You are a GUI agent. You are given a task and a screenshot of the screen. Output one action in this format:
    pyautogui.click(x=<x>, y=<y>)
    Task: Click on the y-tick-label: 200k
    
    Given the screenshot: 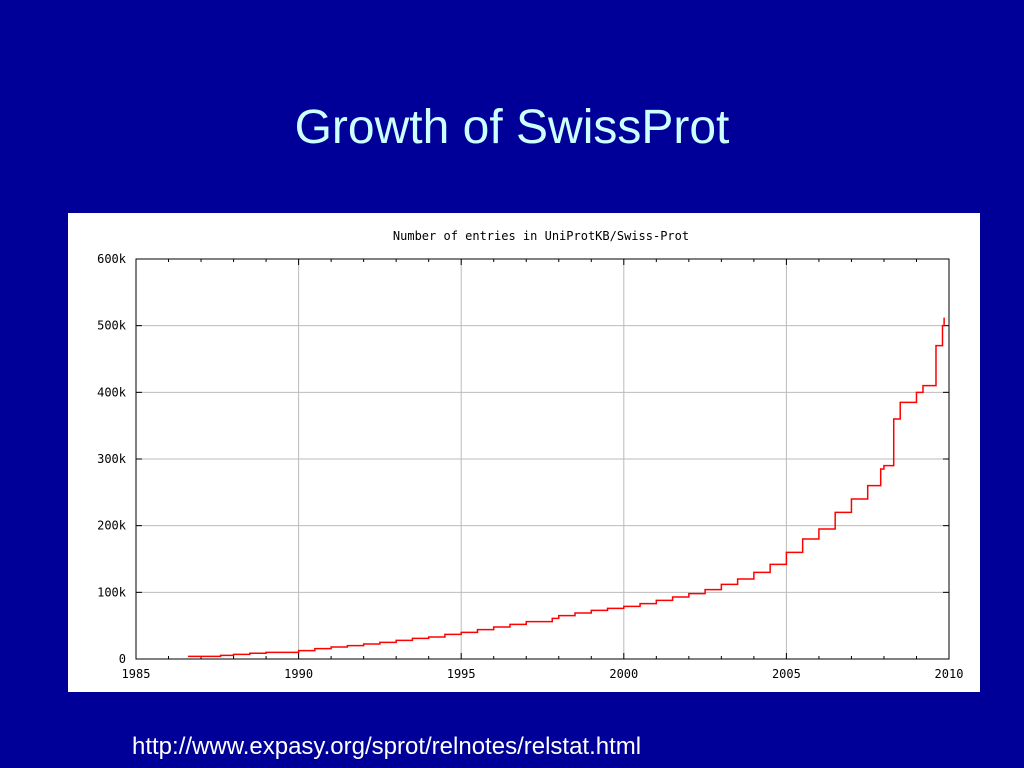 What is the action you would take?
    pyautogui.click(x=112, y=526)
    